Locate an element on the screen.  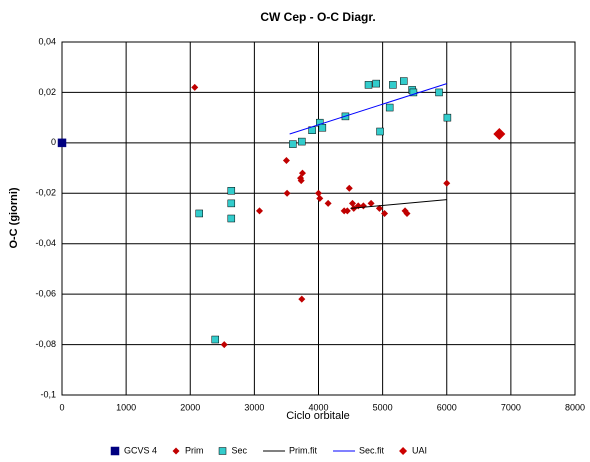
y-tick-label: 0 is located at coordinates (53, 142).